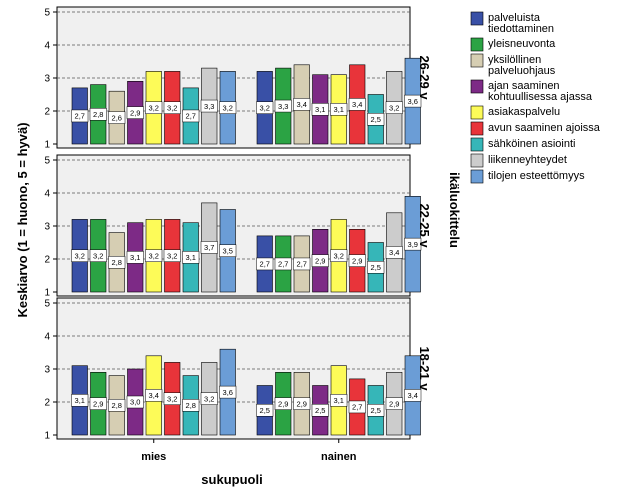  I want to click on data-label: 3,7, so click(209, 247).